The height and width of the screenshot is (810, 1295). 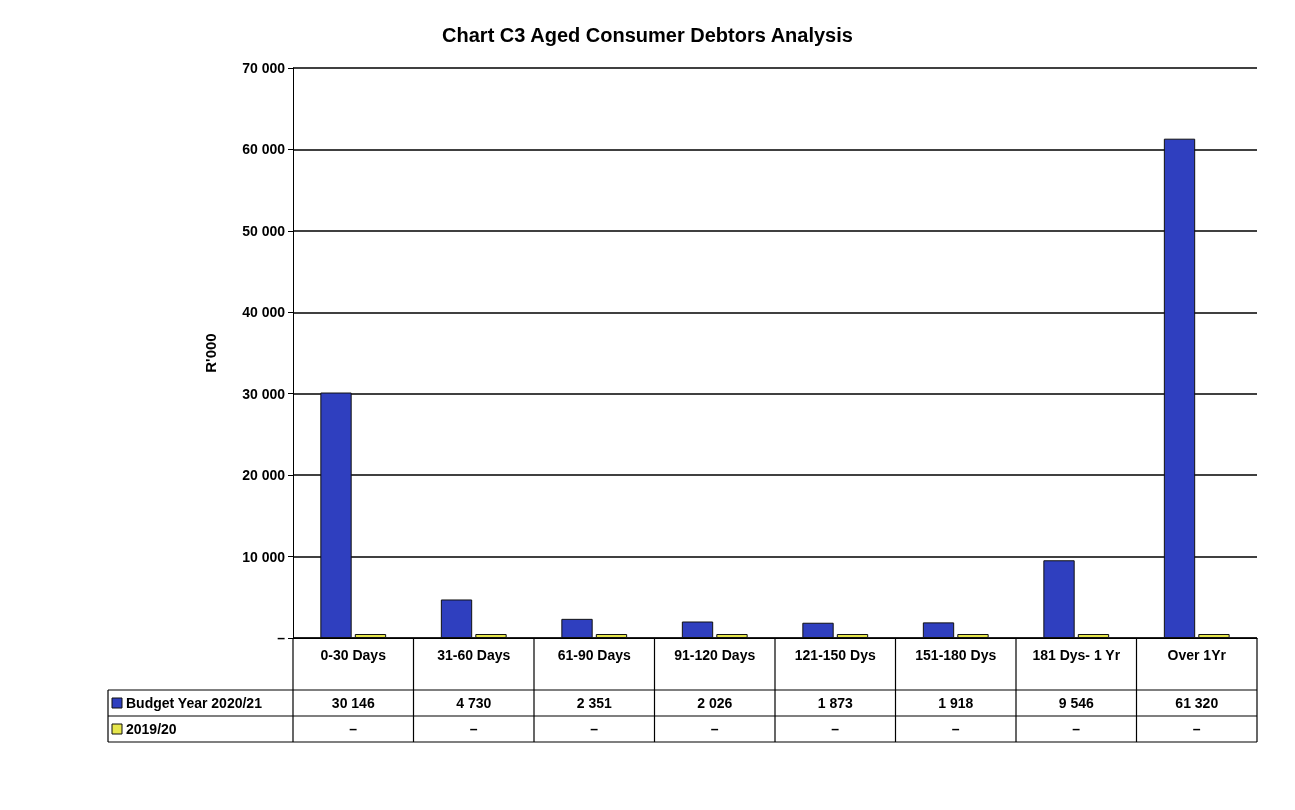 What do you see at coordinates (264, 312) in the screenshot?
I see `y-tick-label: 40 000` at bounding box center [264, 312].